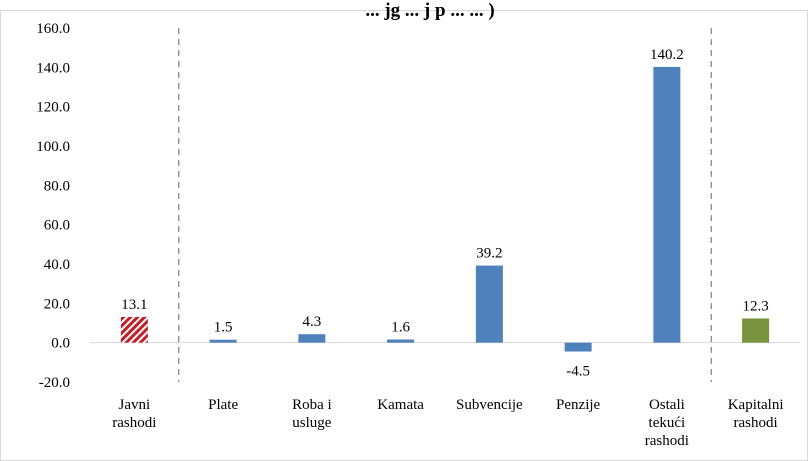 The image size is (809, 461). I want to click on x-category-label: Roba i usluge, so click(312, 414).